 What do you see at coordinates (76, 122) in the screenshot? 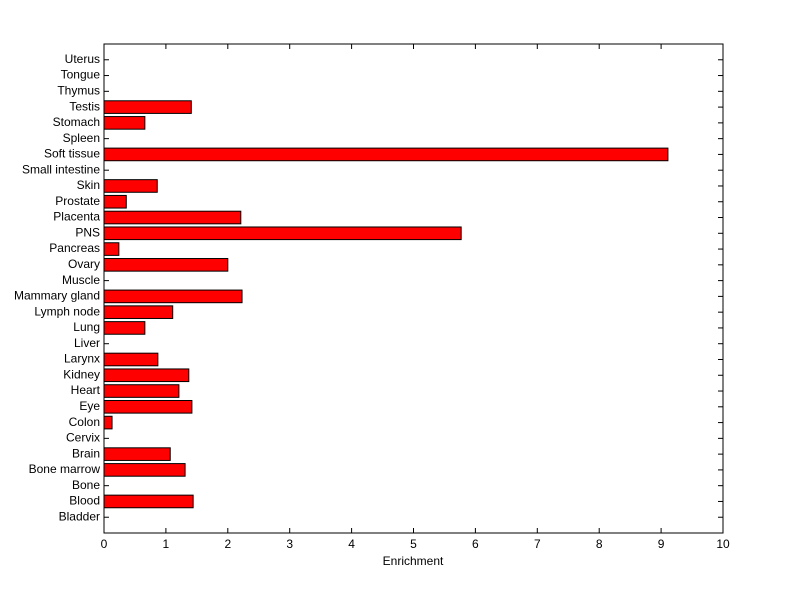
I see `y-tick-label: Stomach` at bounding box center [76, 122].